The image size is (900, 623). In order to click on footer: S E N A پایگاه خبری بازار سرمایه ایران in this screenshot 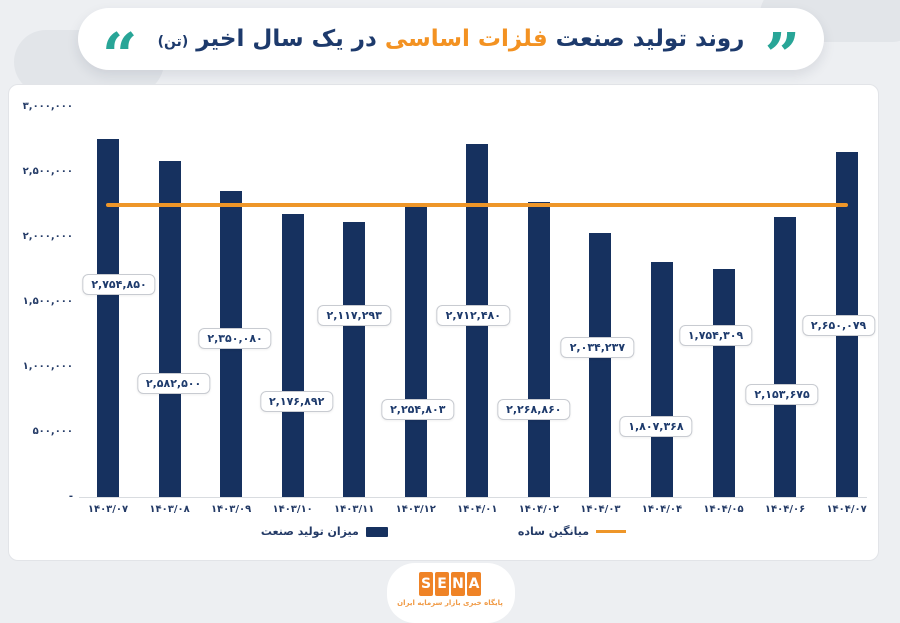, I will do `click(450, 589)`.